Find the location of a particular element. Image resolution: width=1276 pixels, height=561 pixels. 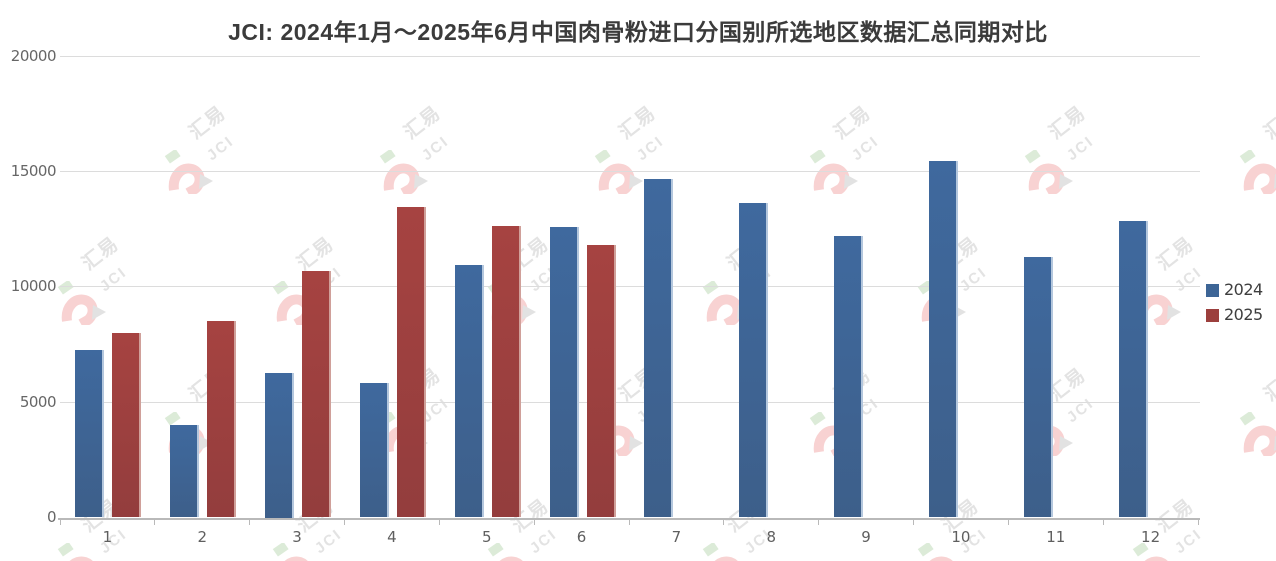

y-axis-label-10000: 10000 is located at coordinates (33, 286).